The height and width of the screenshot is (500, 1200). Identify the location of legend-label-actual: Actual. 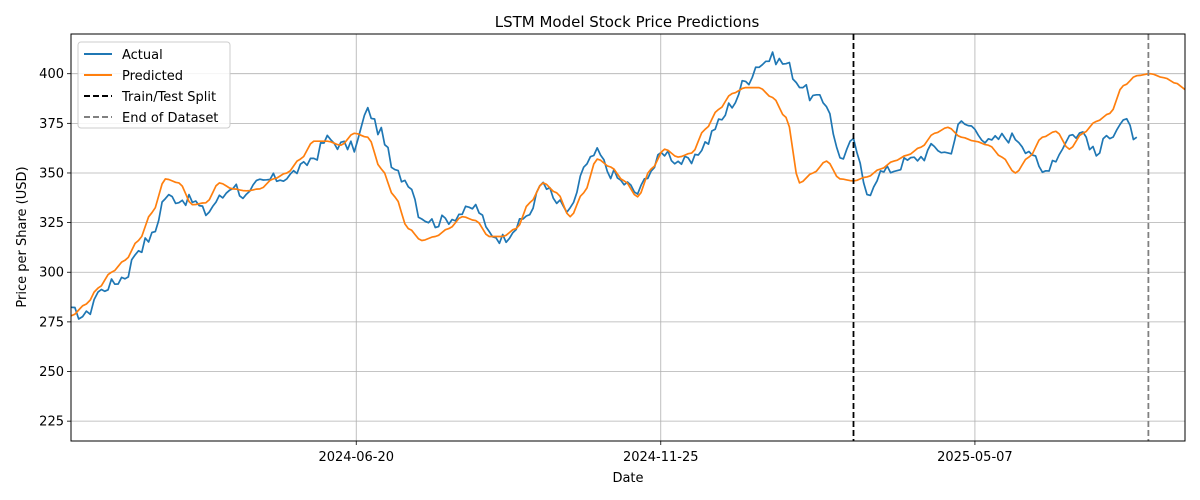
(142, 55).